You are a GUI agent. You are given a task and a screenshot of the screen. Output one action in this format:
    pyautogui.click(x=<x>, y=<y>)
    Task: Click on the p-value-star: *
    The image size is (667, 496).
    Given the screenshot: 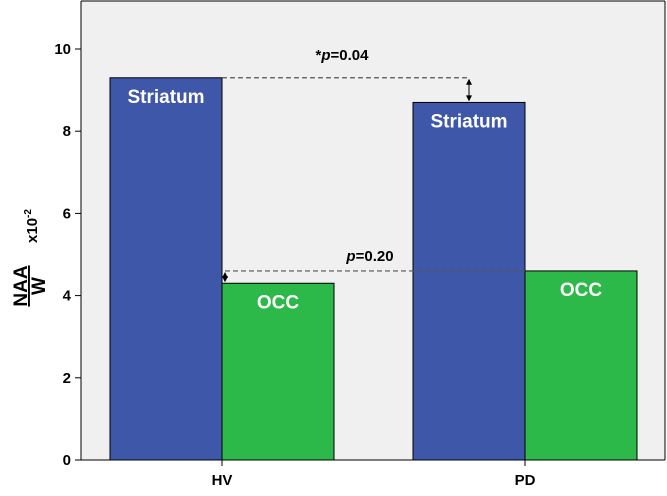 What is the action you would take?
    pyautogui.click(x=319, y=55)
    